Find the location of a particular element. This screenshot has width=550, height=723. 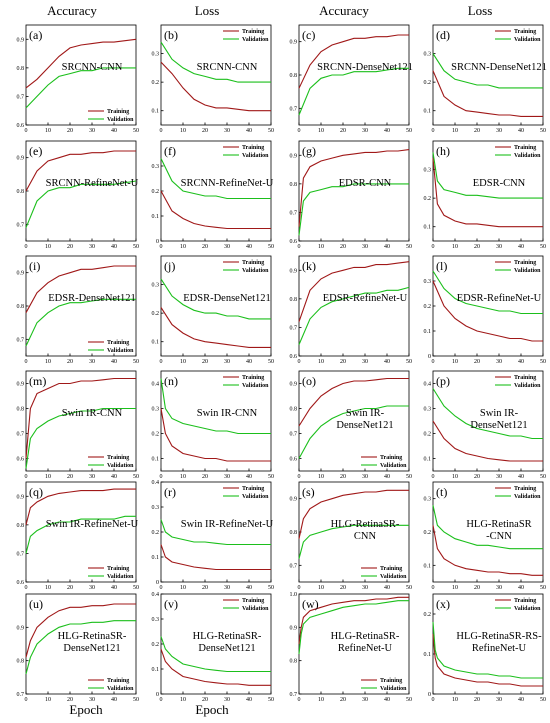

panel-title: HLG-RetinaSR- is located at coordinates (227, 636).